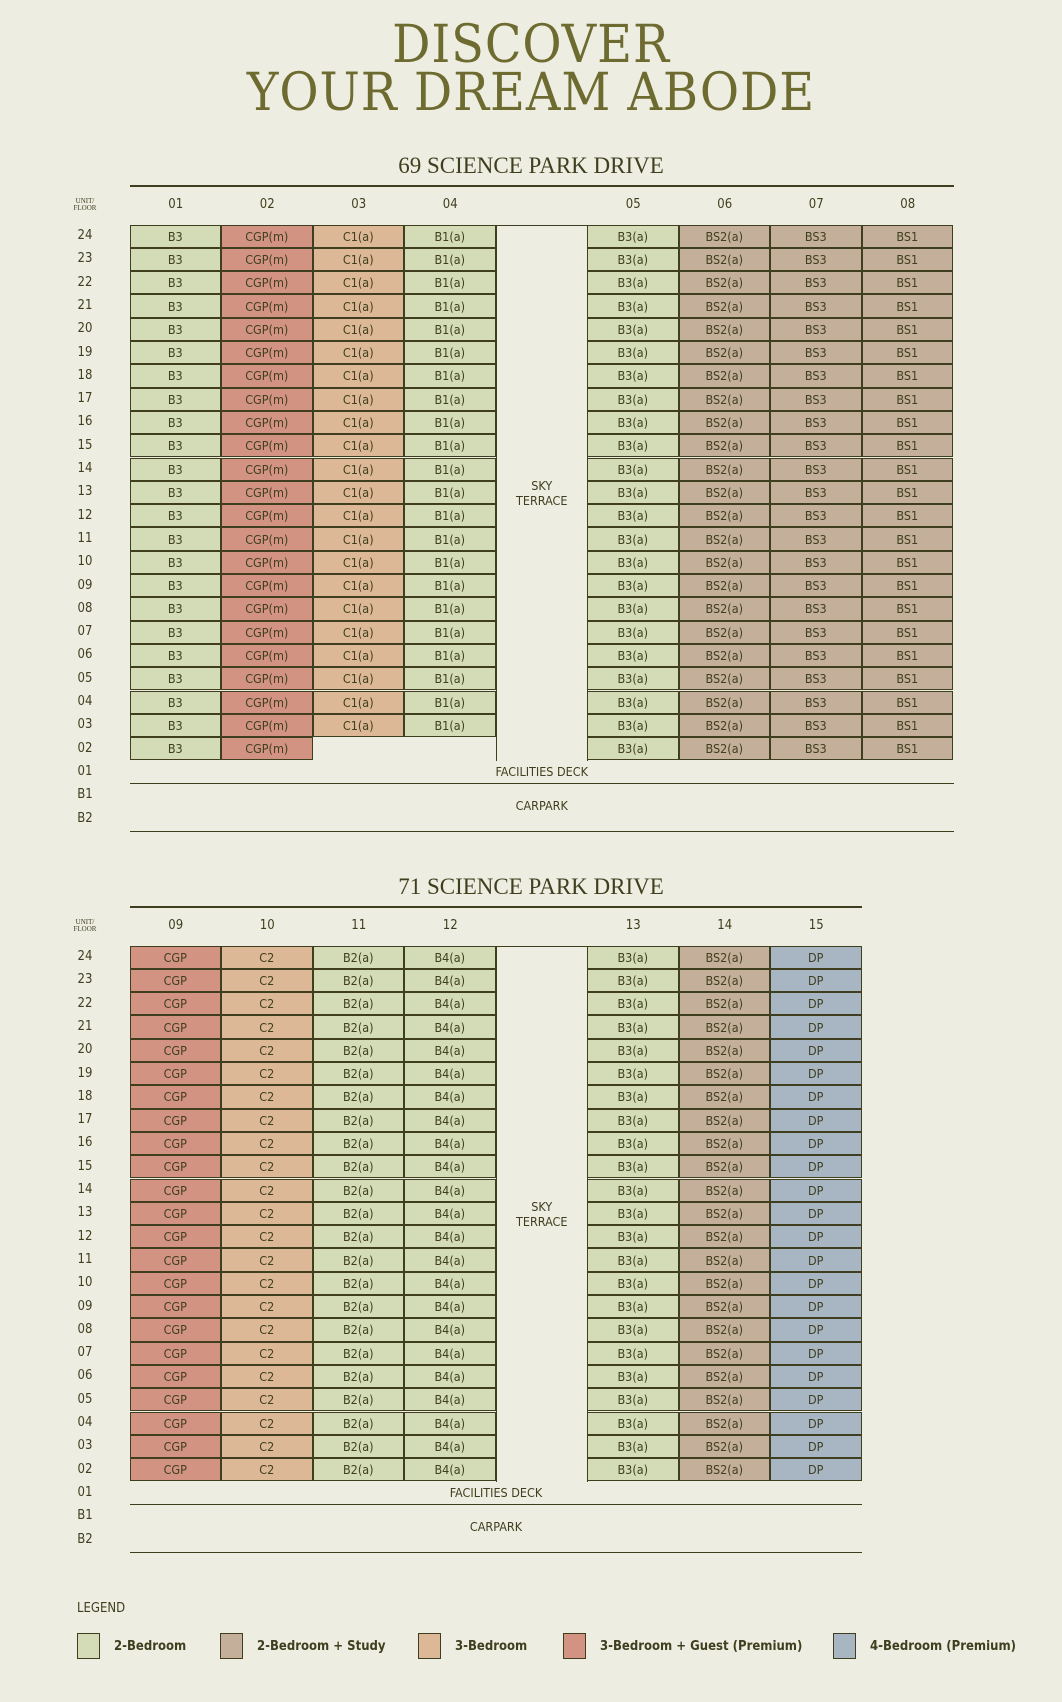  What do you see at coordinates (85, 1073) in the screenshot?
I see `floor-label: 19` at bounding box center [85, 1073].